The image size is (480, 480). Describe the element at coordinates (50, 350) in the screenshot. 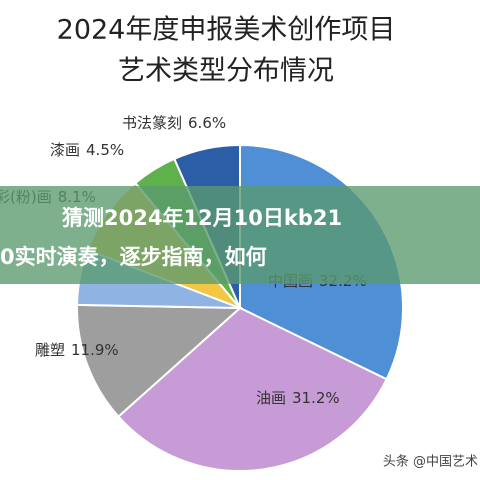

I see `category-label: 雕塑` at that location.